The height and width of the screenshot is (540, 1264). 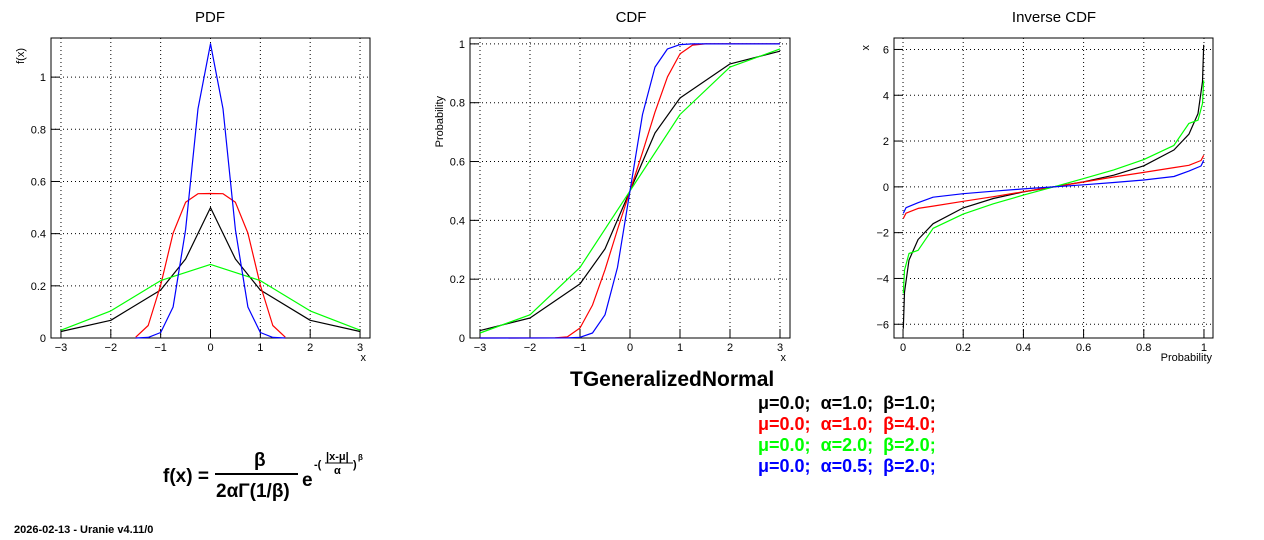 I want to click on param-alpha: α=2.0;, so click(x=847, y=445).